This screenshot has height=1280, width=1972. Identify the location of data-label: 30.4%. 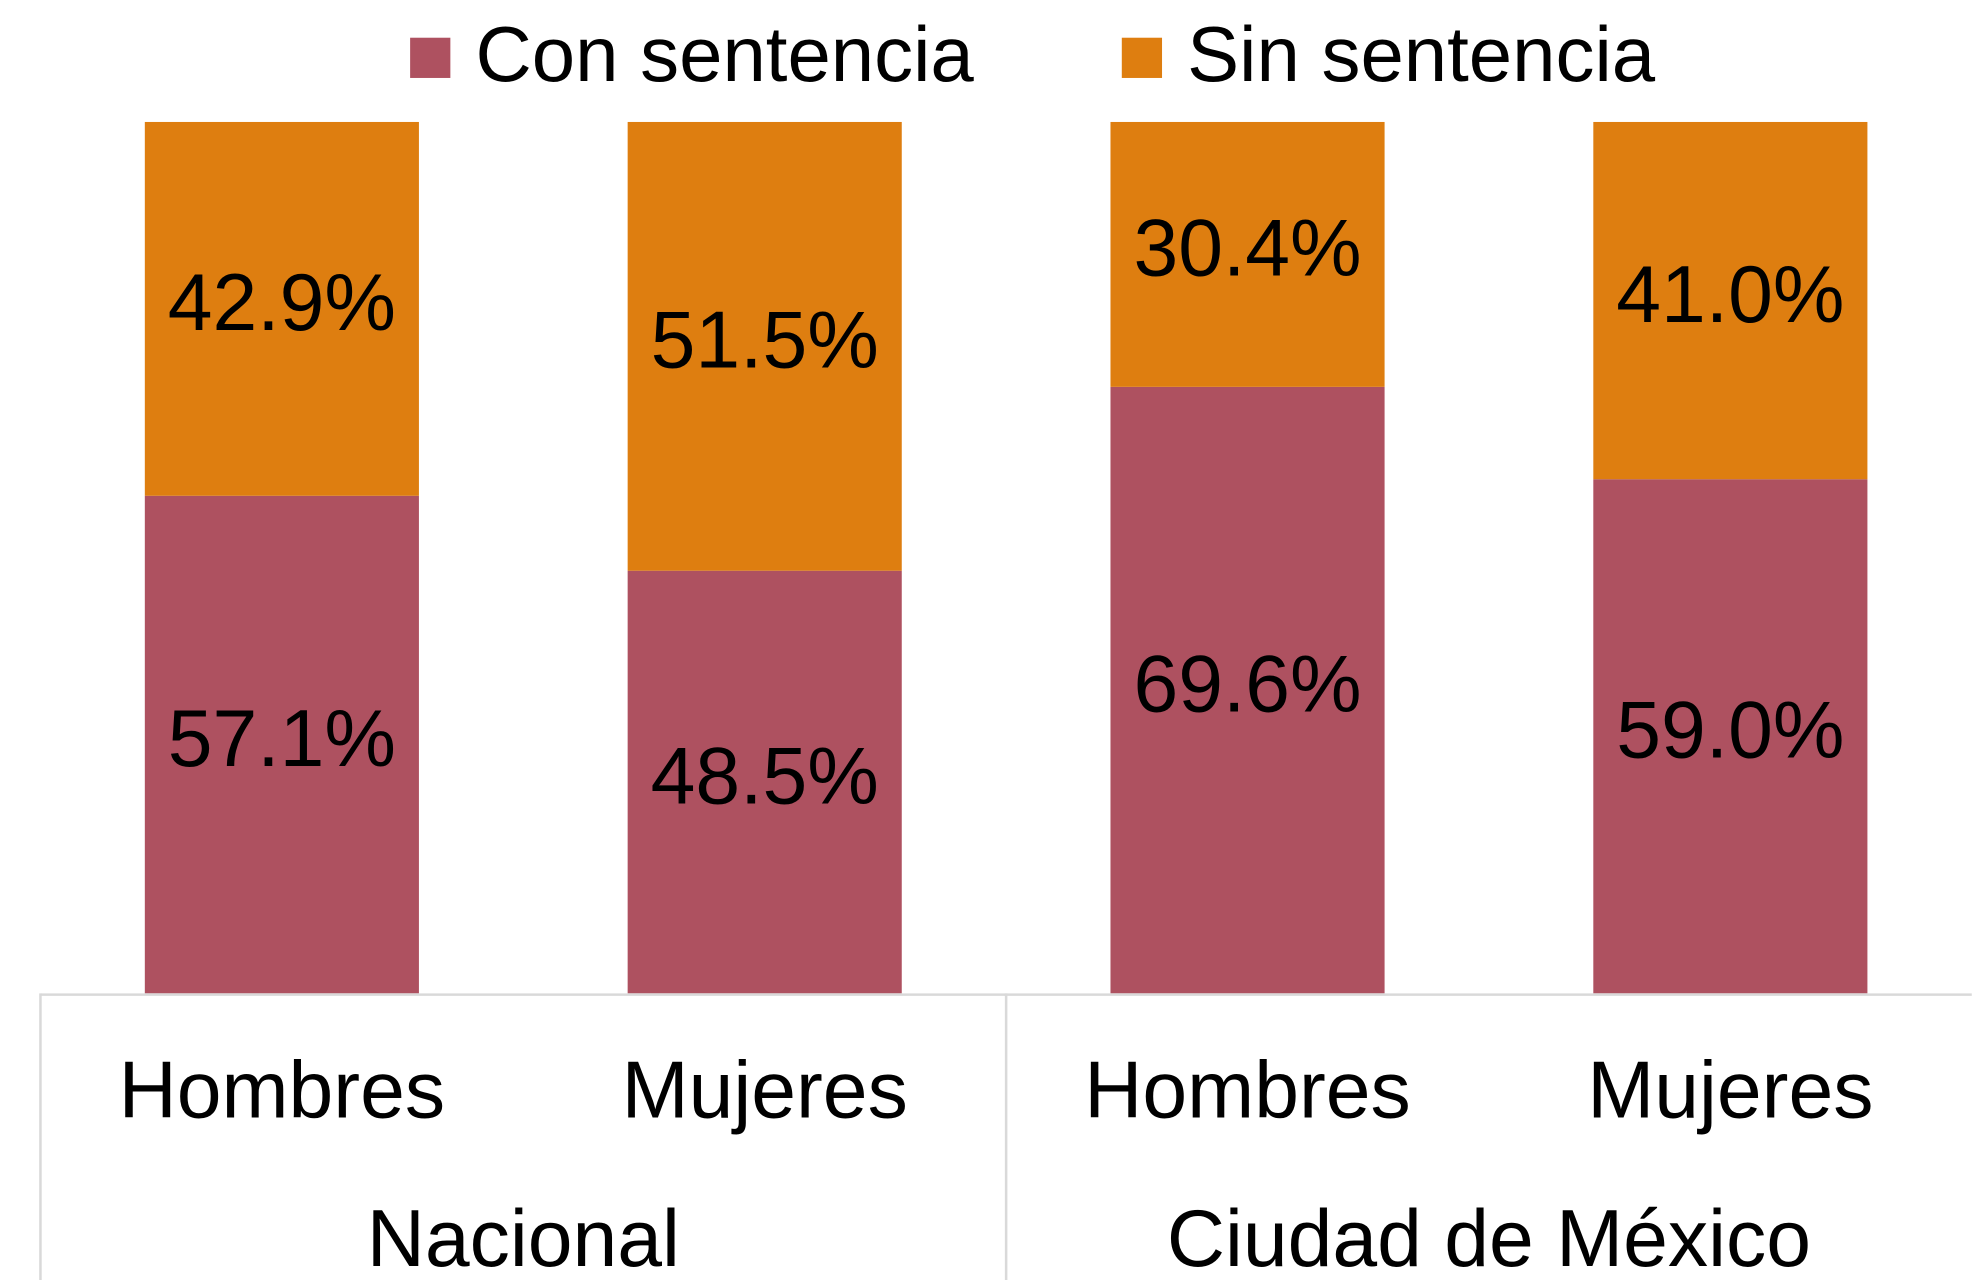
(1247, 249).